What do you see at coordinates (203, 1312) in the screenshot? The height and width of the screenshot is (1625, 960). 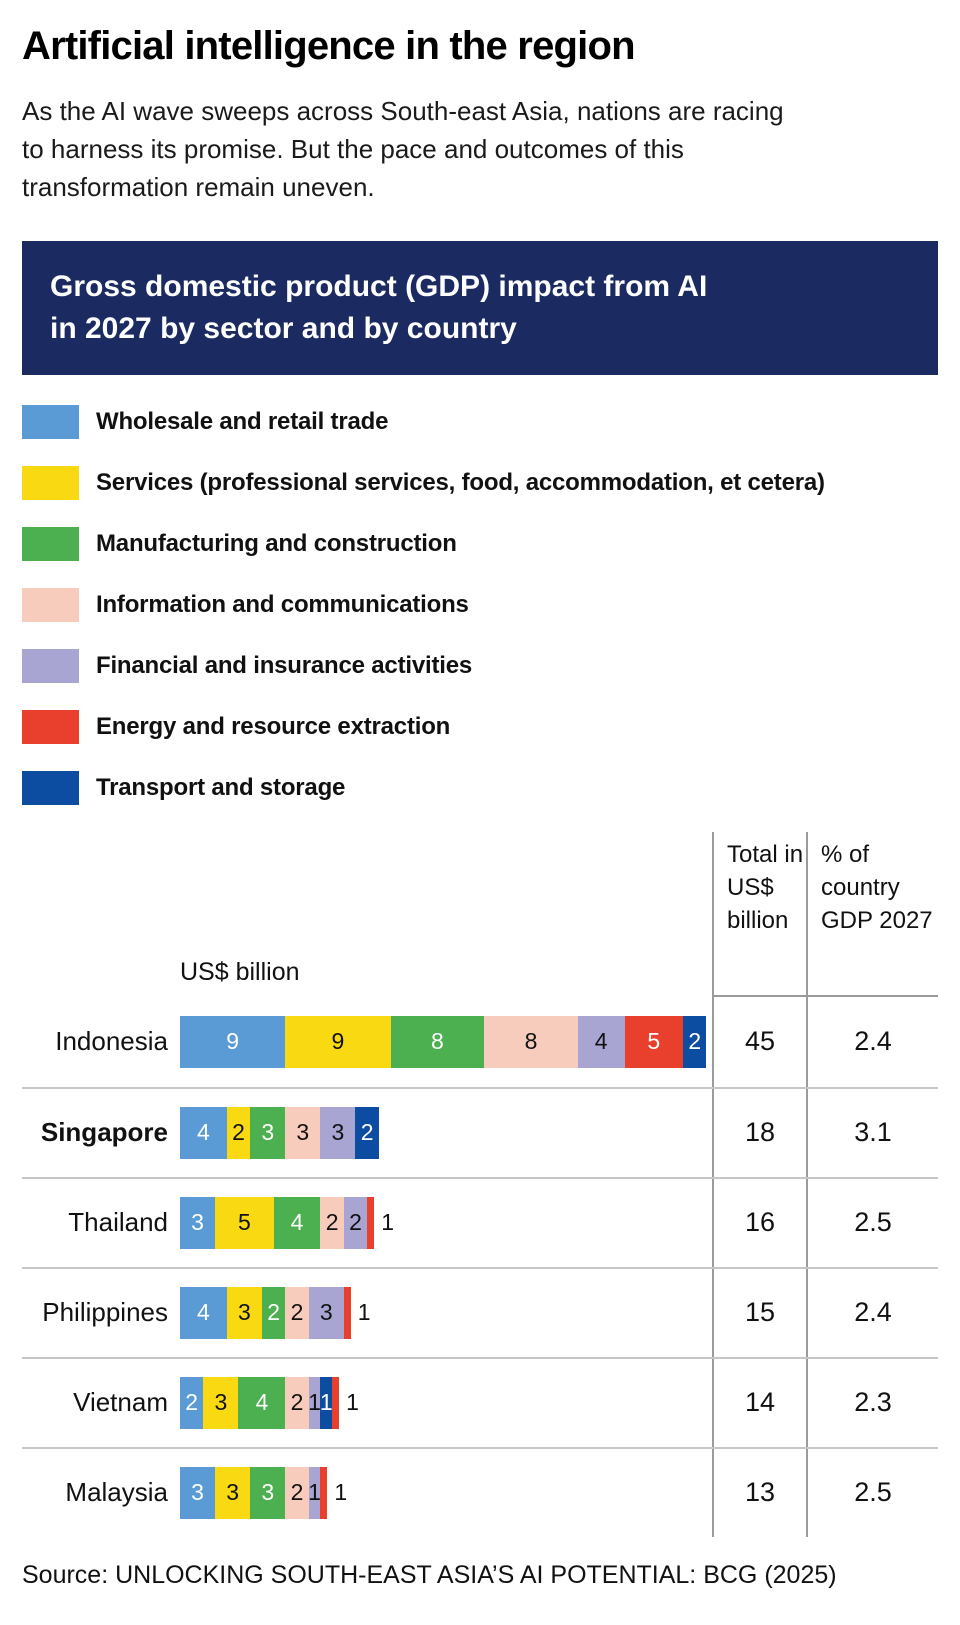 I see `wholesale-segment: 4` at bounding box center [203, 1312].